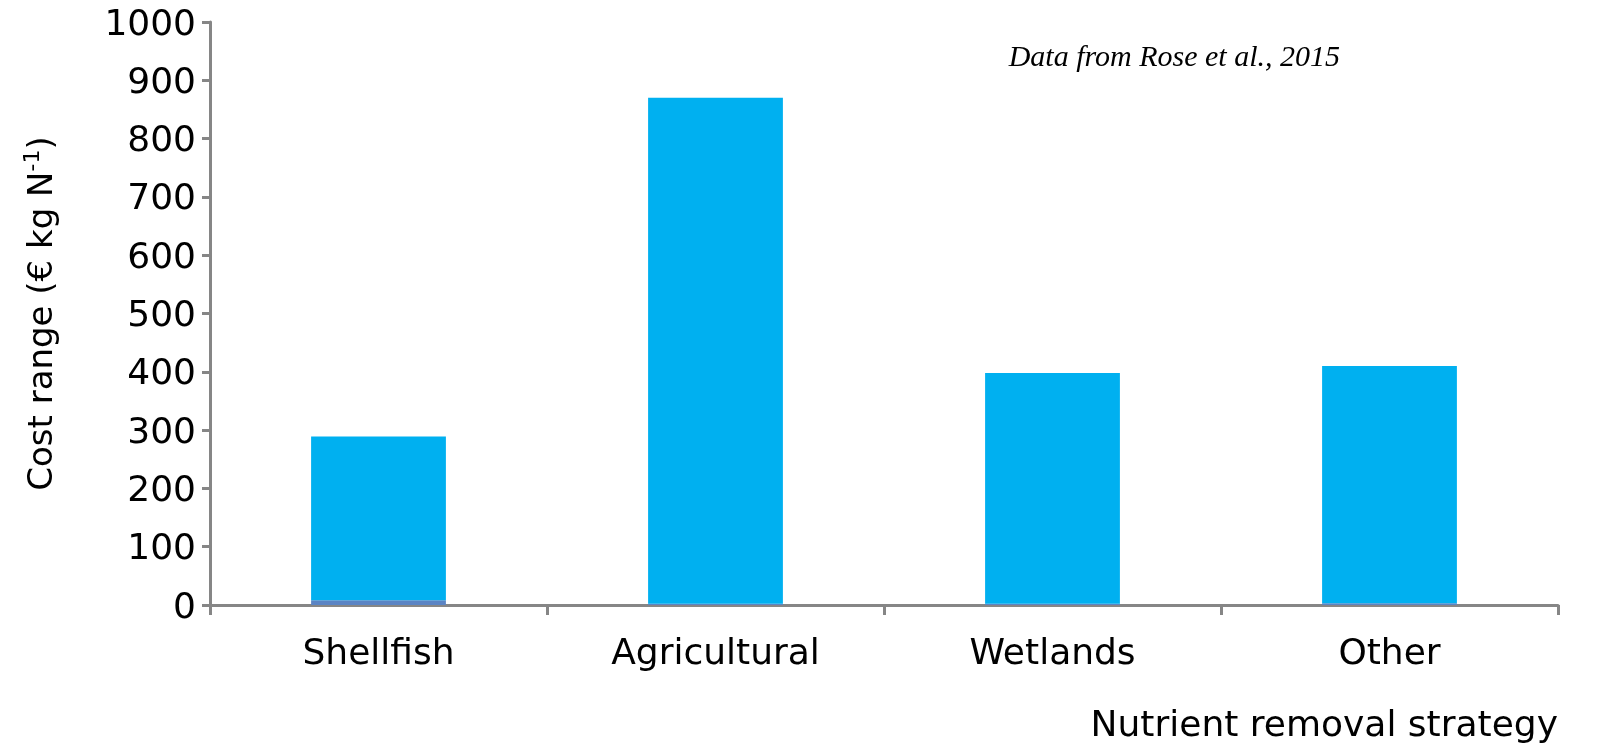 This screenshot has width=1600, height=745. Describe the element at coordinates (161, 80) in the screenshot. I see `y-tick-label: 900` at that location.